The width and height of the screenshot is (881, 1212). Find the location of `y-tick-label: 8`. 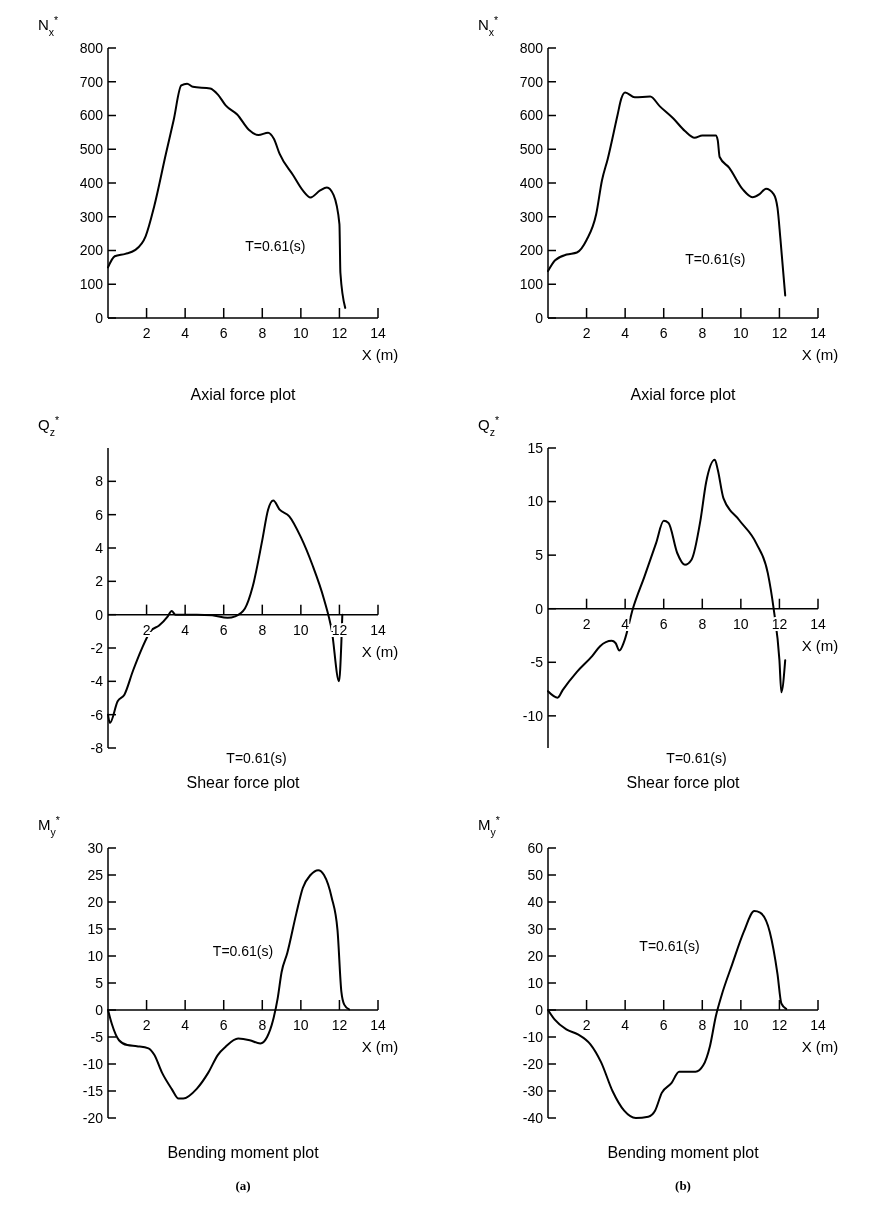

y-tick-label: 8 is located at coordinates (99, 481).